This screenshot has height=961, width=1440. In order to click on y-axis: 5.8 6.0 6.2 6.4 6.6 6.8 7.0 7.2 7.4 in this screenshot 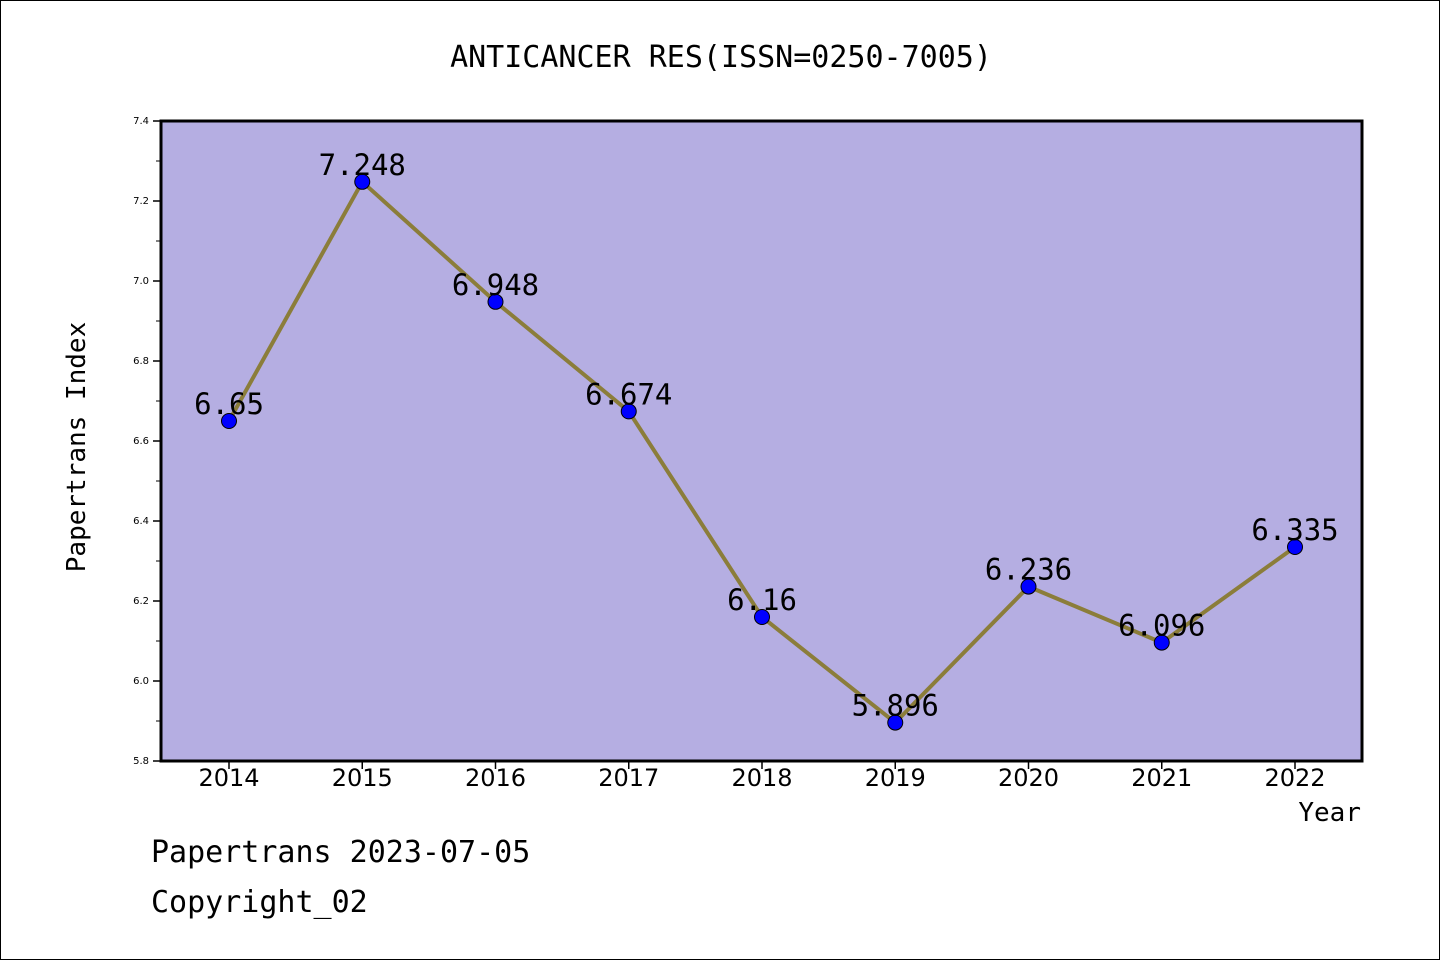, I will do `click(147, 441)`.